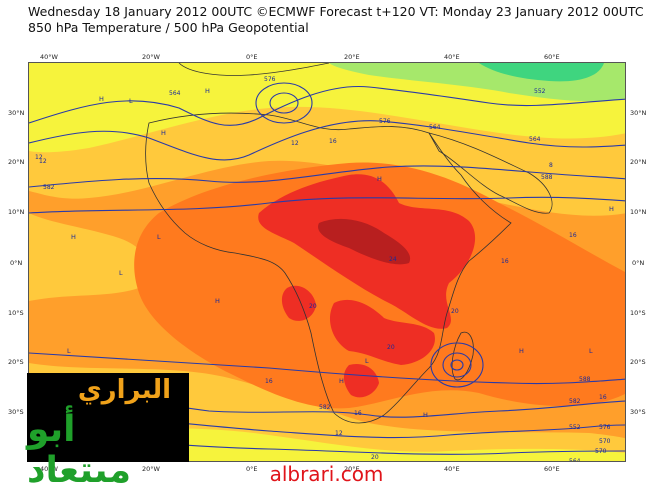 The image size is (653, 485). Describe the element at coordinates (327, 105) in the screenshot. I see `contour-564-north` at that location.